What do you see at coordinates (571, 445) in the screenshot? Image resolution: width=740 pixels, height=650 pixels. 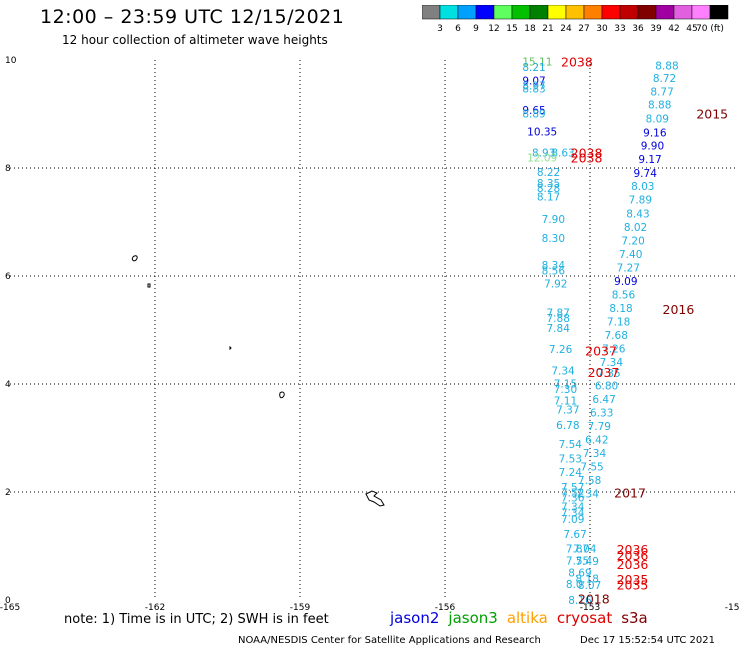 I see `wave-height-label: 7.54` at bounding box center [571, 445].